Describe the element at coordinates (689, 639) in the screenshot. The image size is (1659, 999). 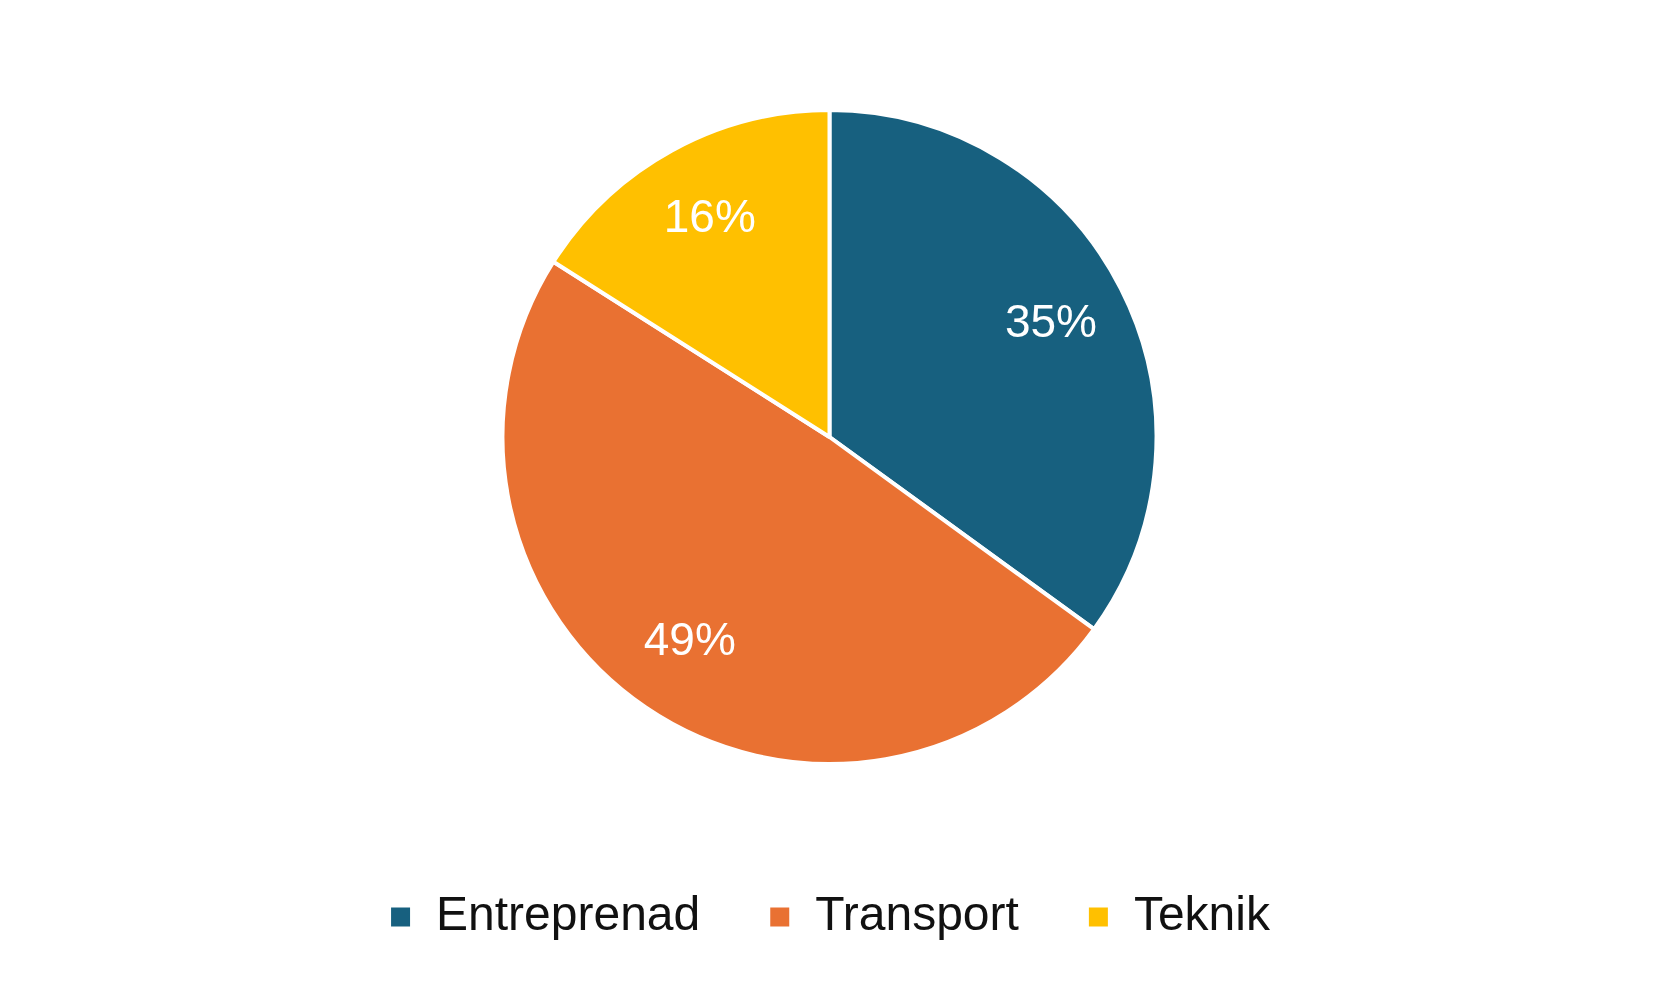
I see `data-label: 49%` at that location.